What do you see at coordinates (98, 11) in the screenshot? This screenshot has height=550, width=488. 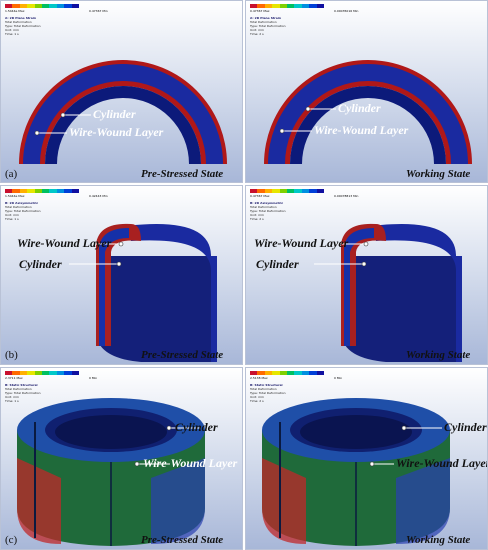 I see `legend-min: 0.47367 Min` at bounding box center [98, 11].